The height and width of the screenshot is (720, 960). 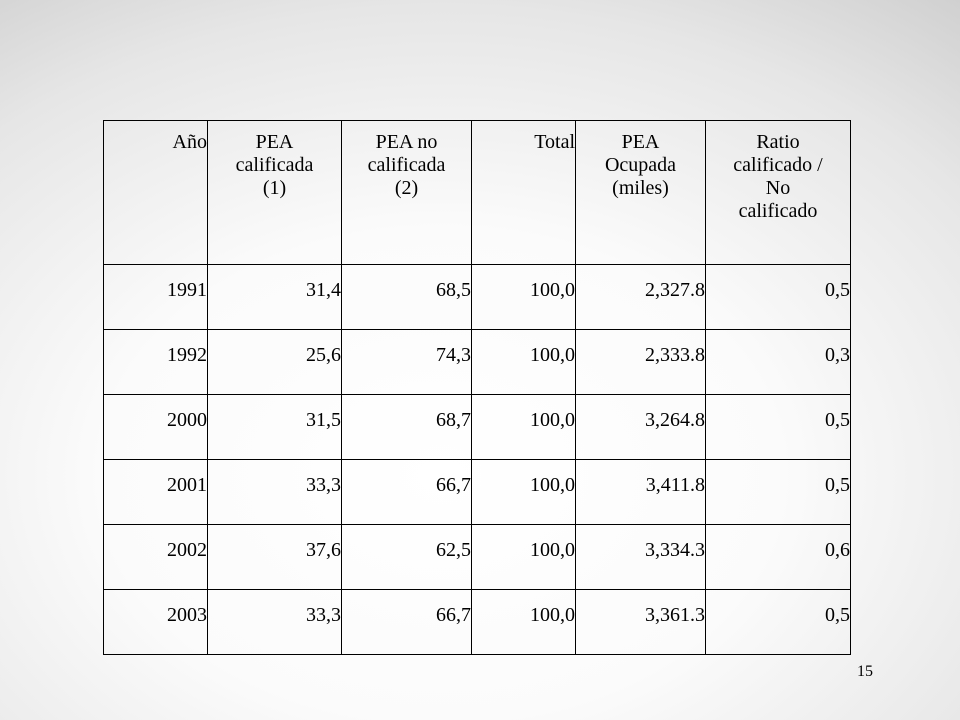 What do you see at coordinates (323, 420) in the screenshot?
I see `cell-text: 31,5` at bounding box center [323, 420].